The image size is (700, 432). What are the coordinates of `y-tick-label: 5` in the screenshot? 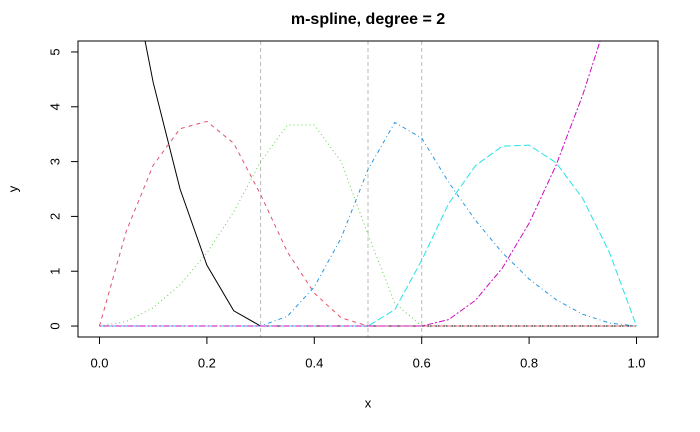 It's located at (54, 51).